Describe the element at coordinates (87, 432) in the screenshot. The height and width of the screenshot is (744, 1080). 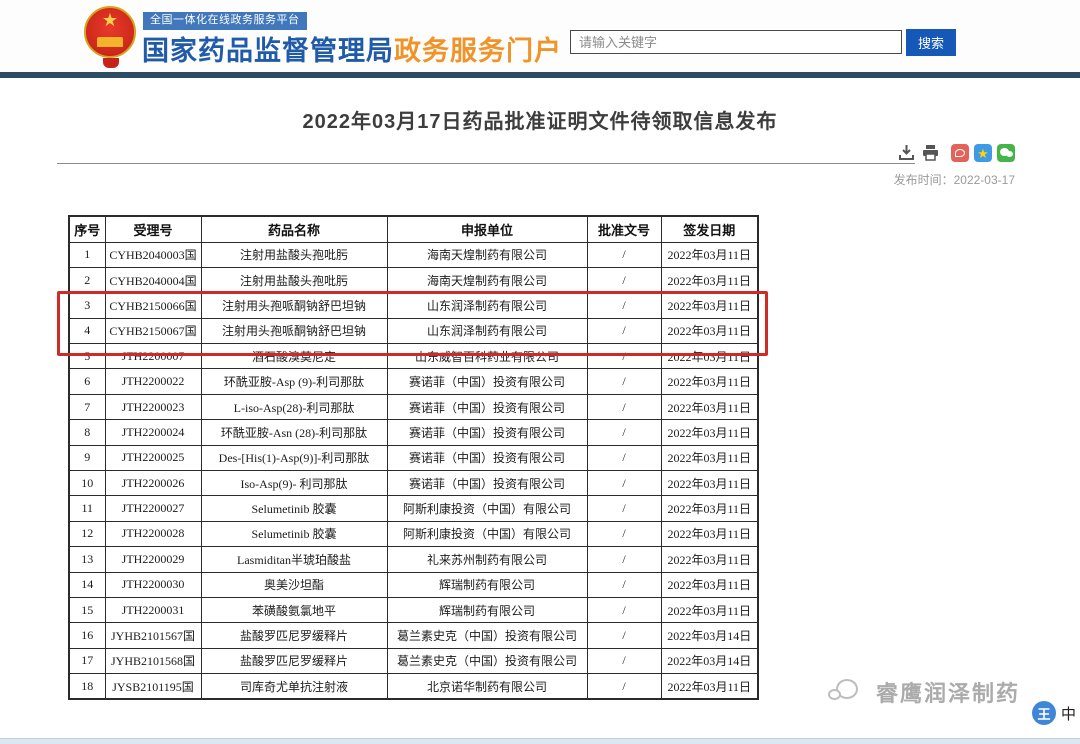
I see `table-cell: 8` at that location.